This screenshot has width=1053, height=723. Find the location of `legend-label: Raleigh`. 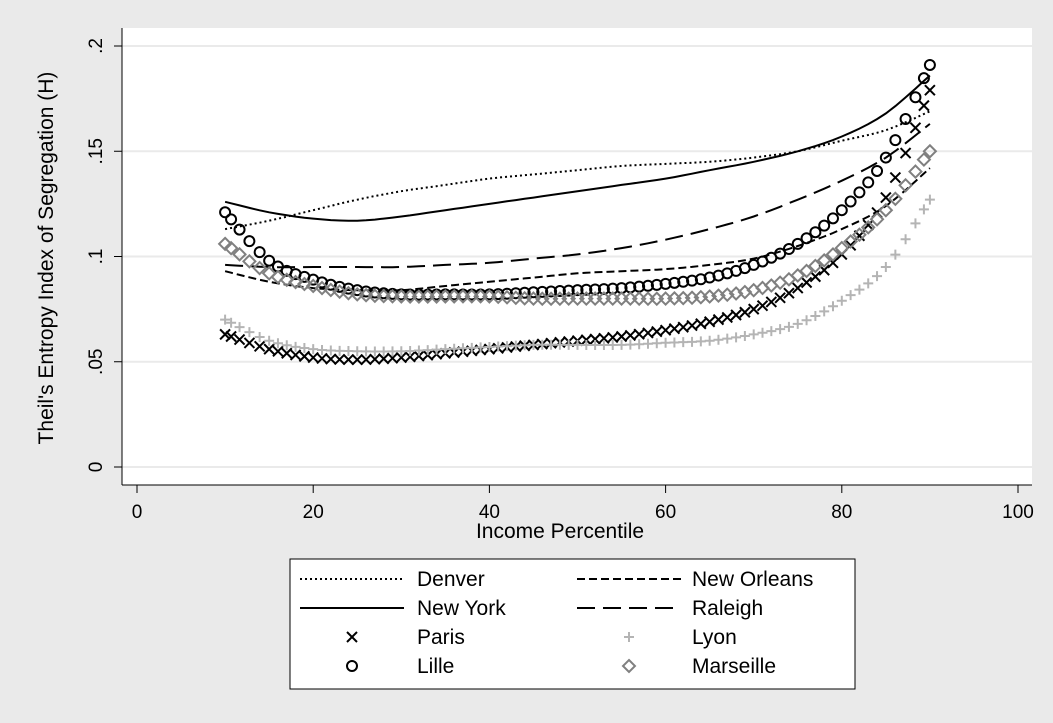

legend-label: Raleigh is located at coordinates (727, 608).